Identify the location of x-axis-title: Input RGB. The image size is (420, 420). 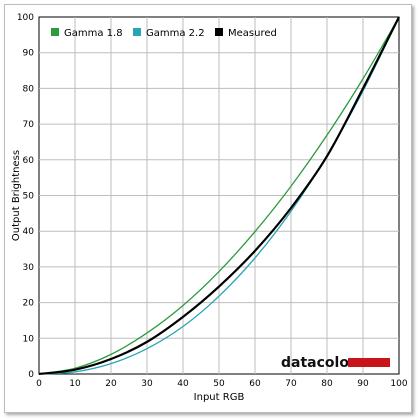
(219, 397).